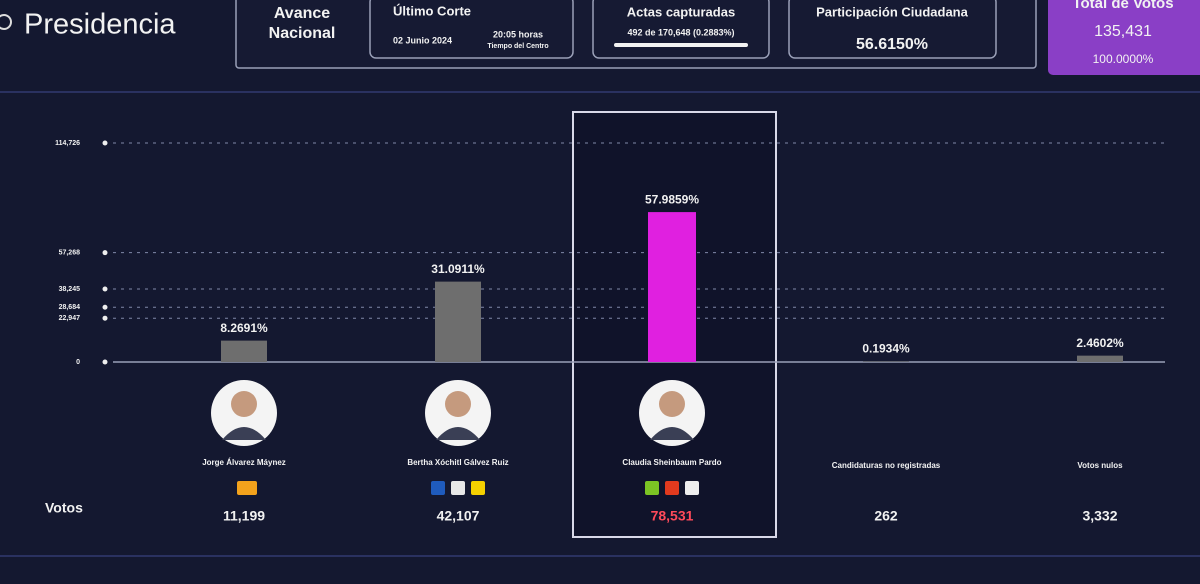 This screenshot has height=584, width=1200. Describe the element at coordinates (244, 328) in the screenshot. I see `share-label: 8.2691%` at that location.